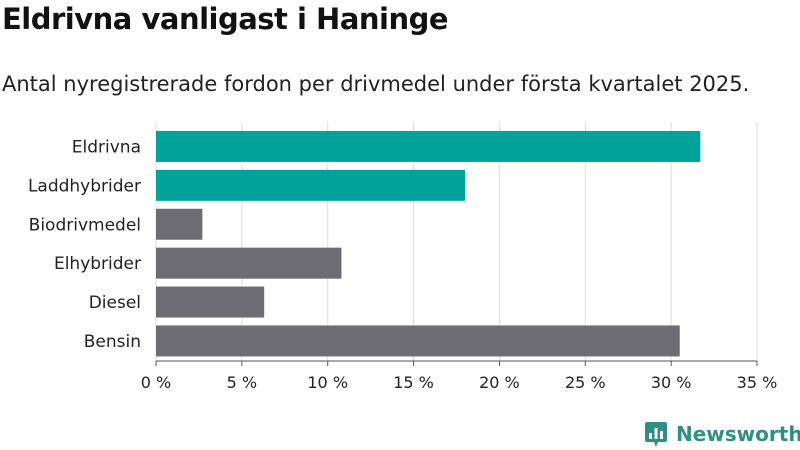  Describe the element at coordinates (156, 382) in the screenshot. I see `x-tick-label: 0 %` at that location.